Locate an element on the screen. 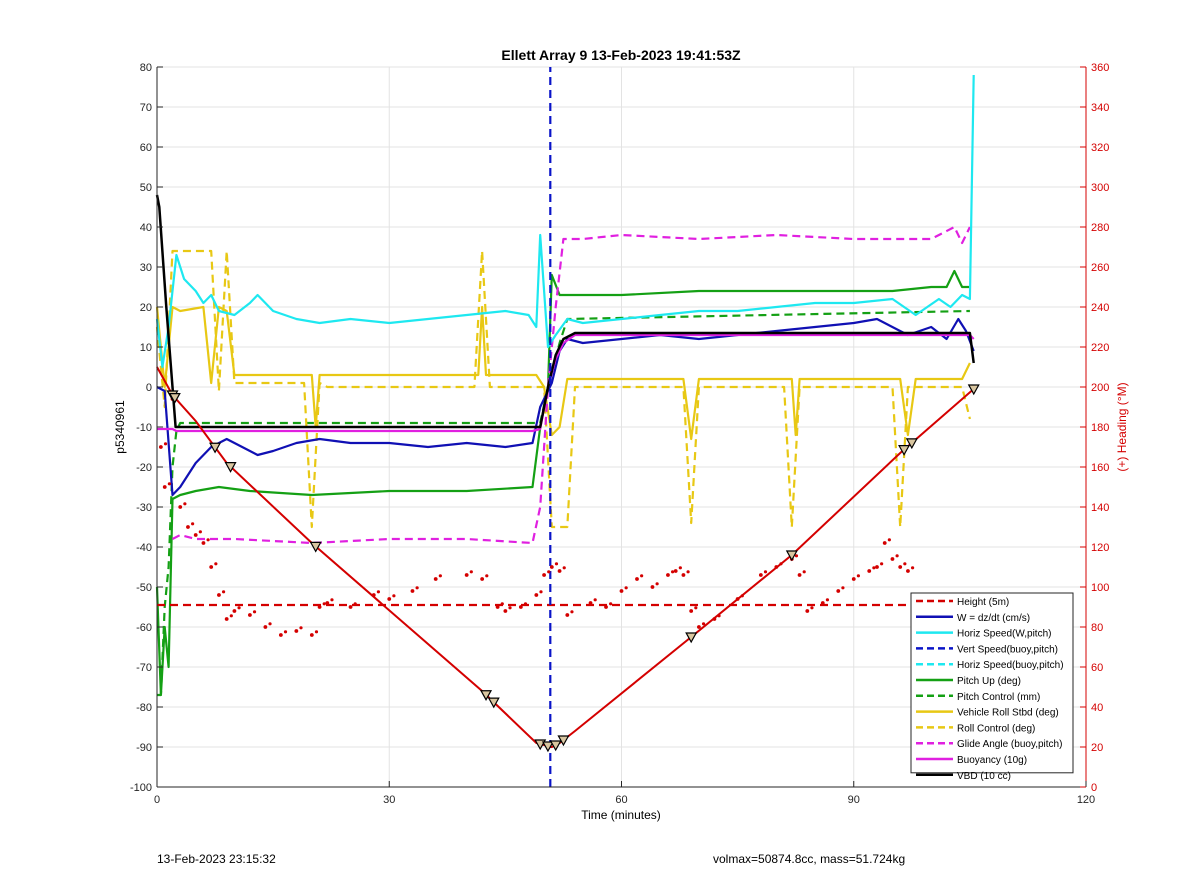  y2-tick-label: 100 is located at coordinates (1100, 588).